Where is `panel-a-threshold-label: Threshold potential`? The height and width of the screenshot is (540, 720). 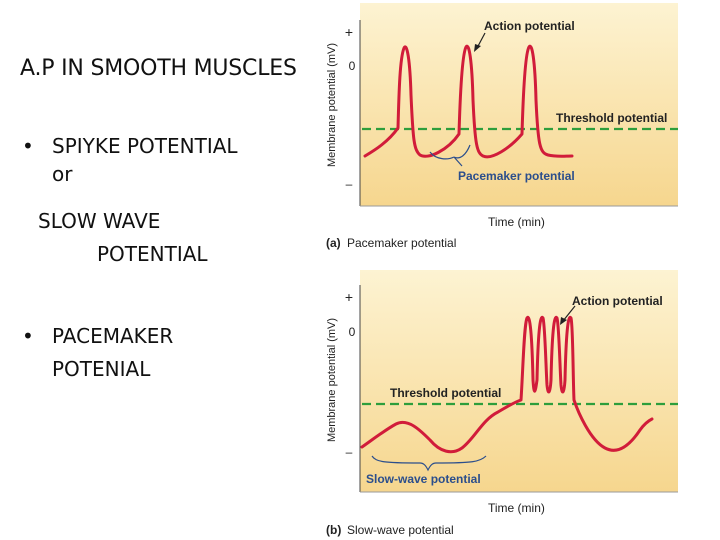 panel-a-threshold-label: Threshold potential is located at coordinates (611, 118).